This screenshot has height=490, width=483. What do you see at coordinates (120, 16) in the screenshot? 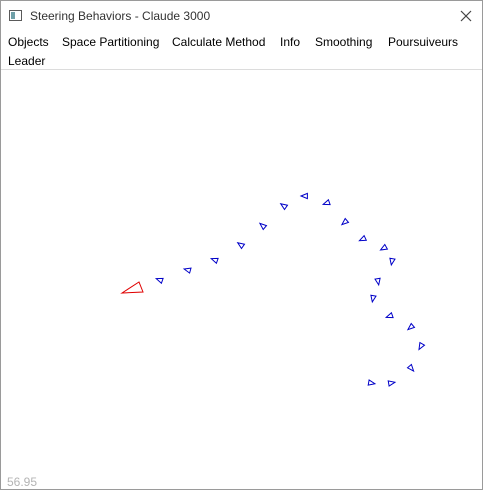
I see `window-title: Steering Behaviors - Claude 3000` at bounding box center [120, 16].